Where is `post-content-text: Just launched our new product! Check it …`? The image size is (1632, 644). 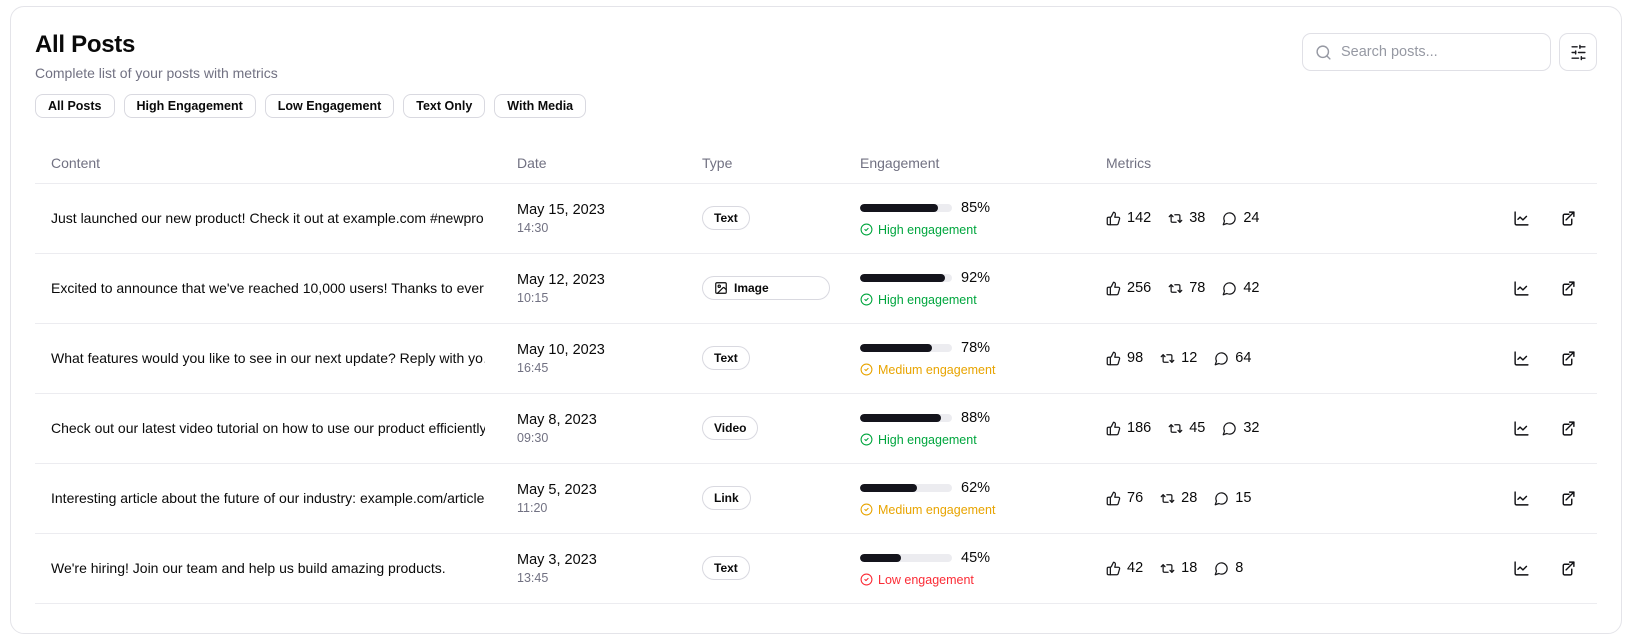 post-content-text: Just launched our new product! Check it … is located at coordinates (268, 218).